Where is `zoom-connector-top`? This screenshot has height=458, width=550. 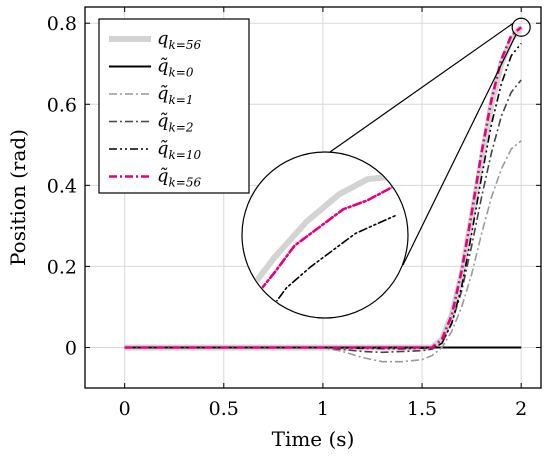
zoom-connector-top is located at coordinates (421, 87).